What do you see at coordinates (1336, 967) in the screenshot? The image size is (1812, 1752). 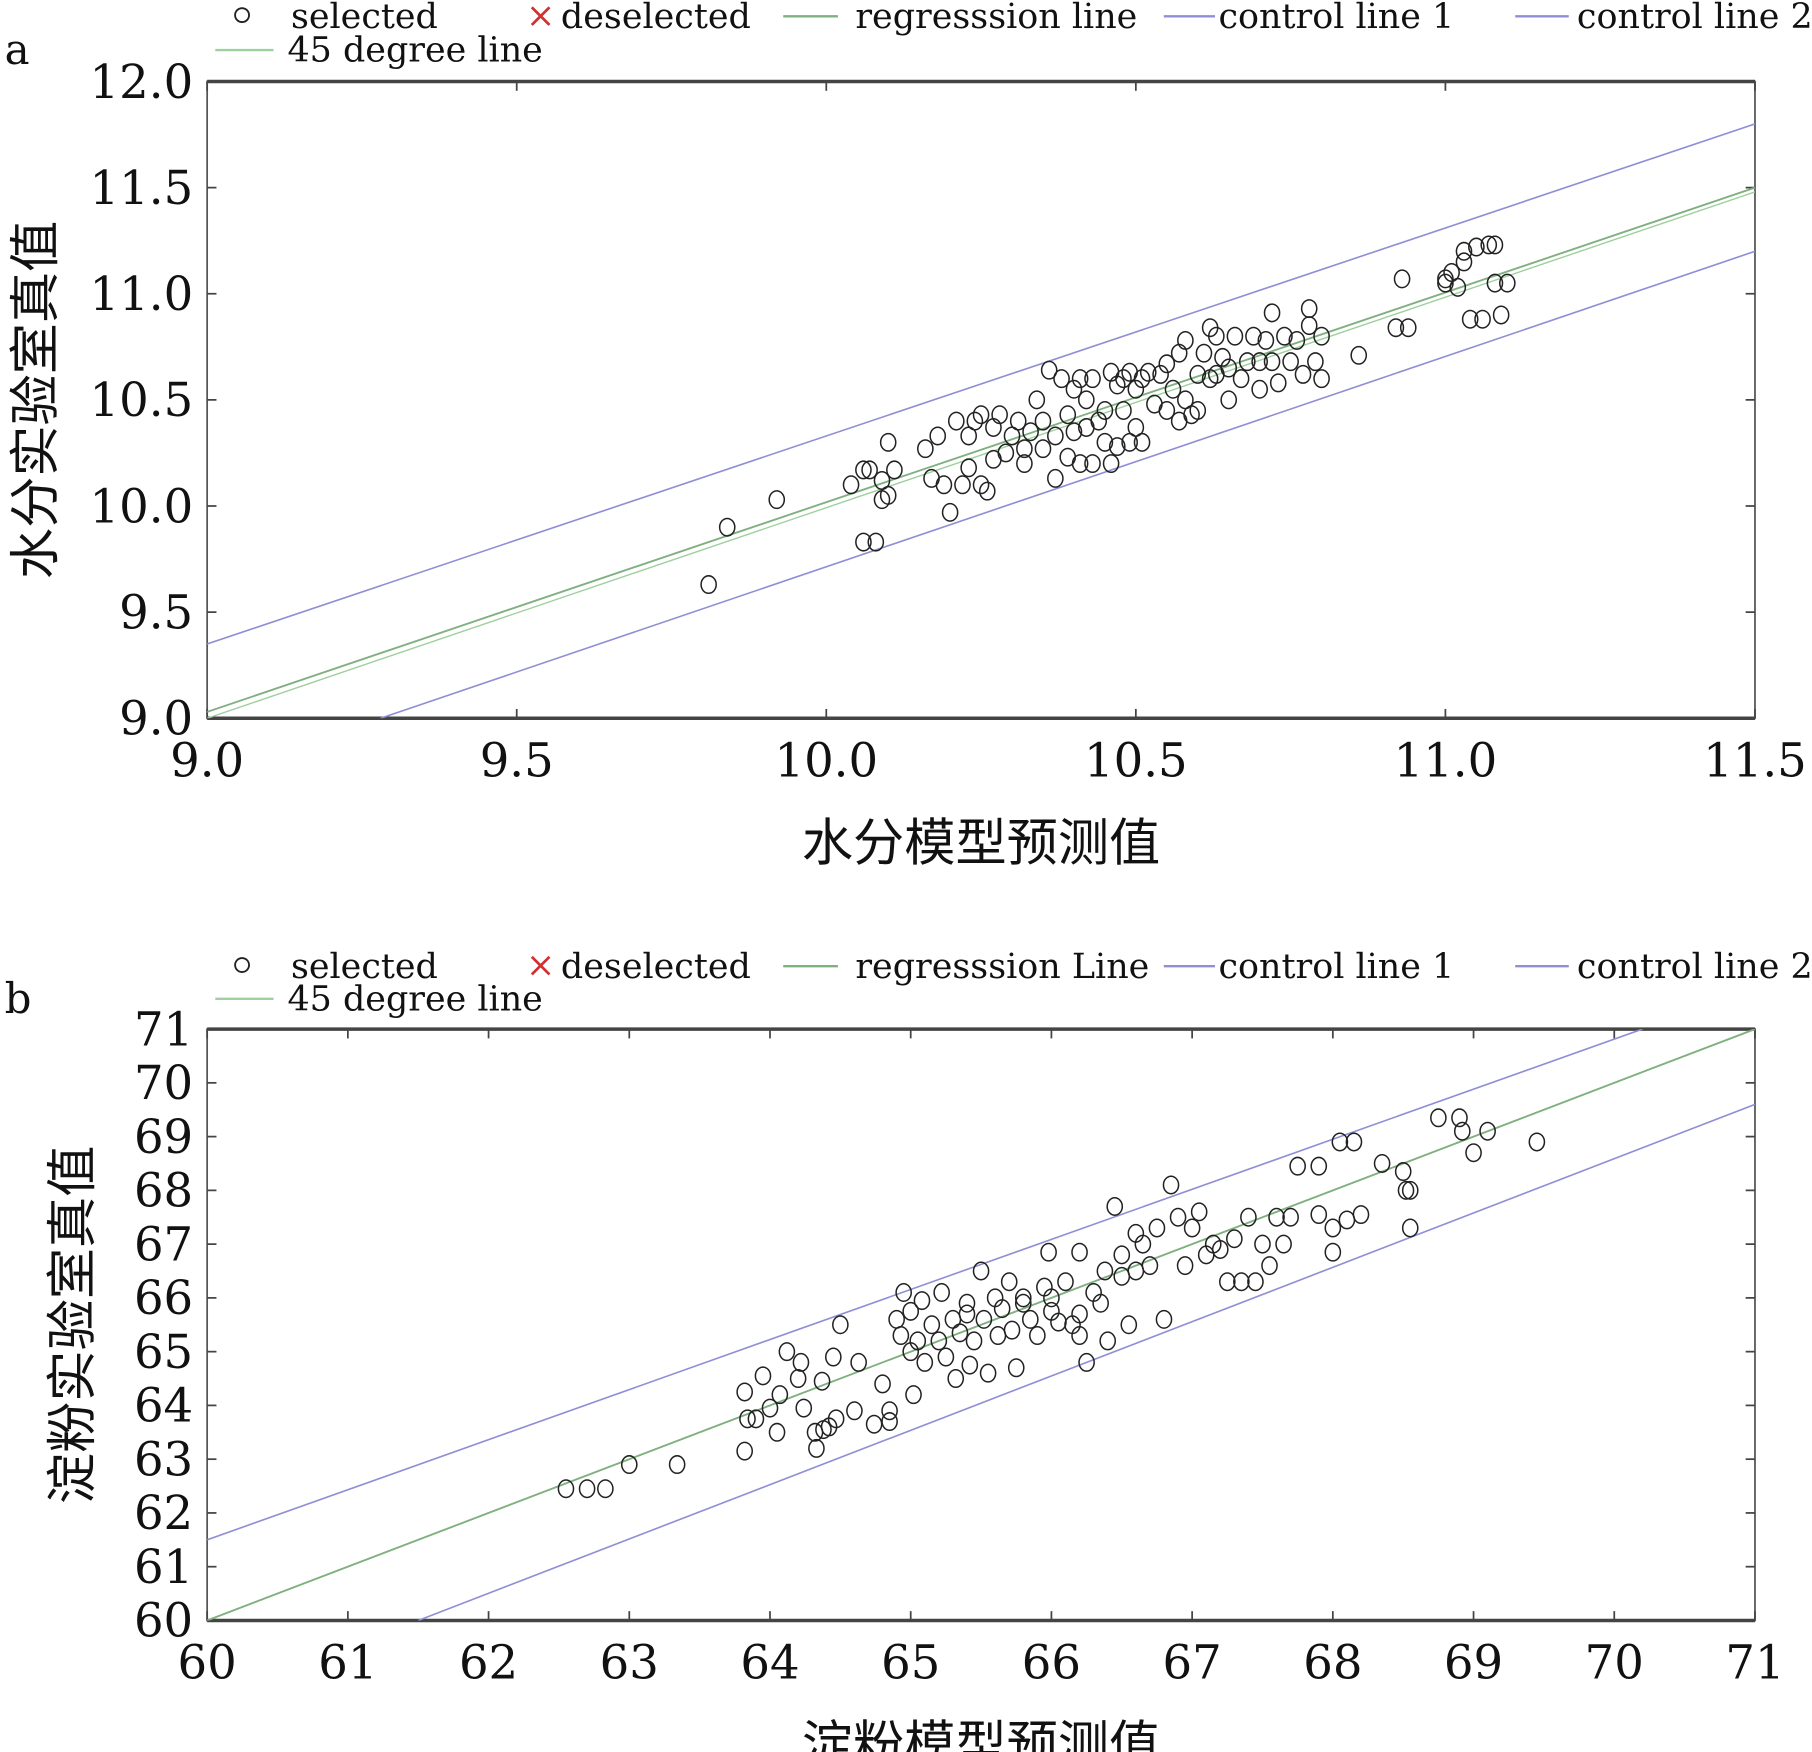 I see `legend-label-control1: control line 1` at bounding box center [1336, 967].